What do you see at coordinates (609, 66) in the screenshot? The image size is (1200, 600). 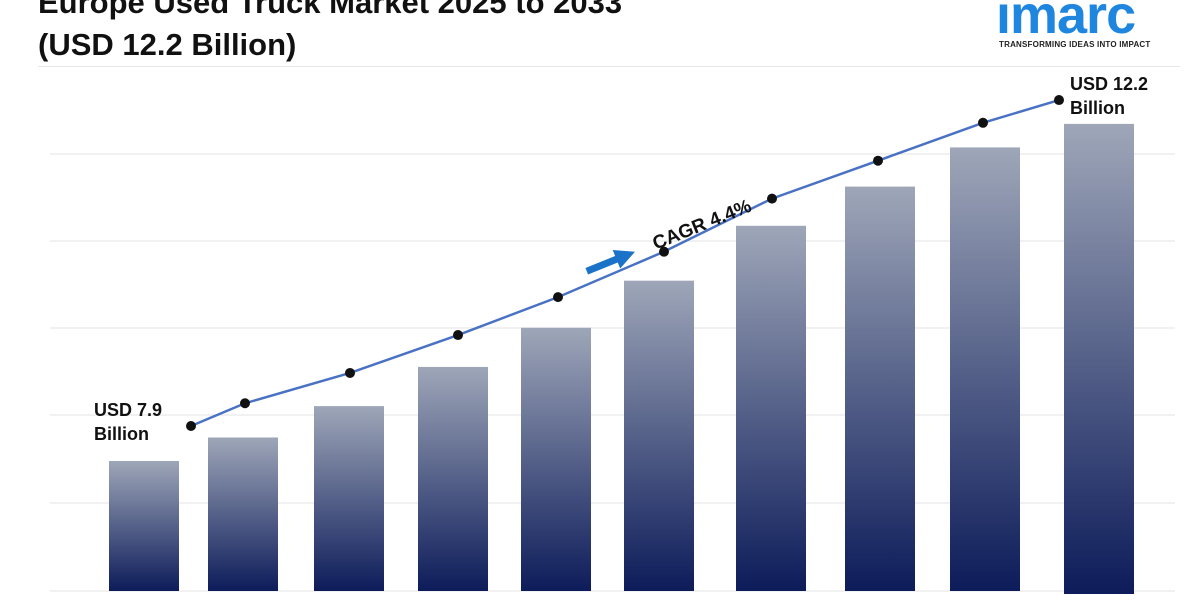 I see `header-divider` at bounding box center [609, 66].